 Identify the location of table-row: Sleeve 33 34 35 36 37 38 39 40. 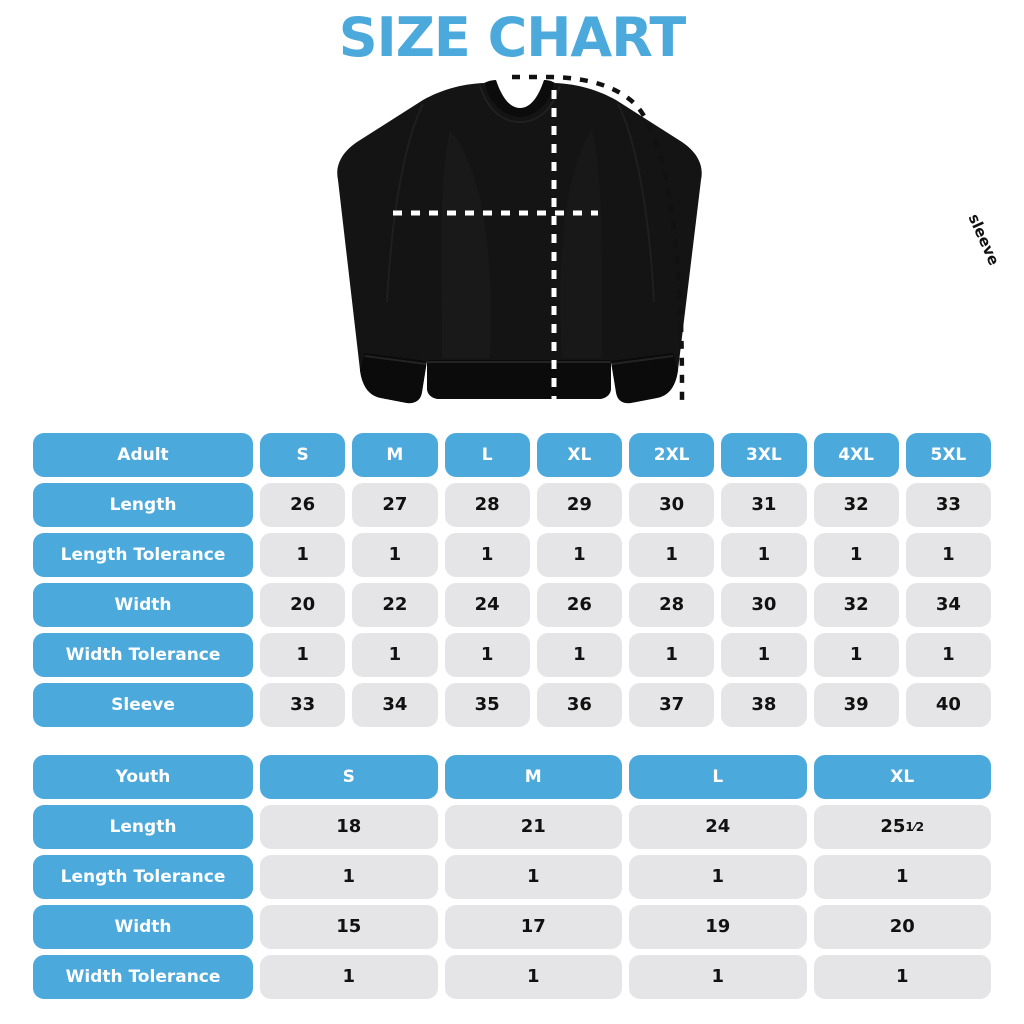
(512, 705).